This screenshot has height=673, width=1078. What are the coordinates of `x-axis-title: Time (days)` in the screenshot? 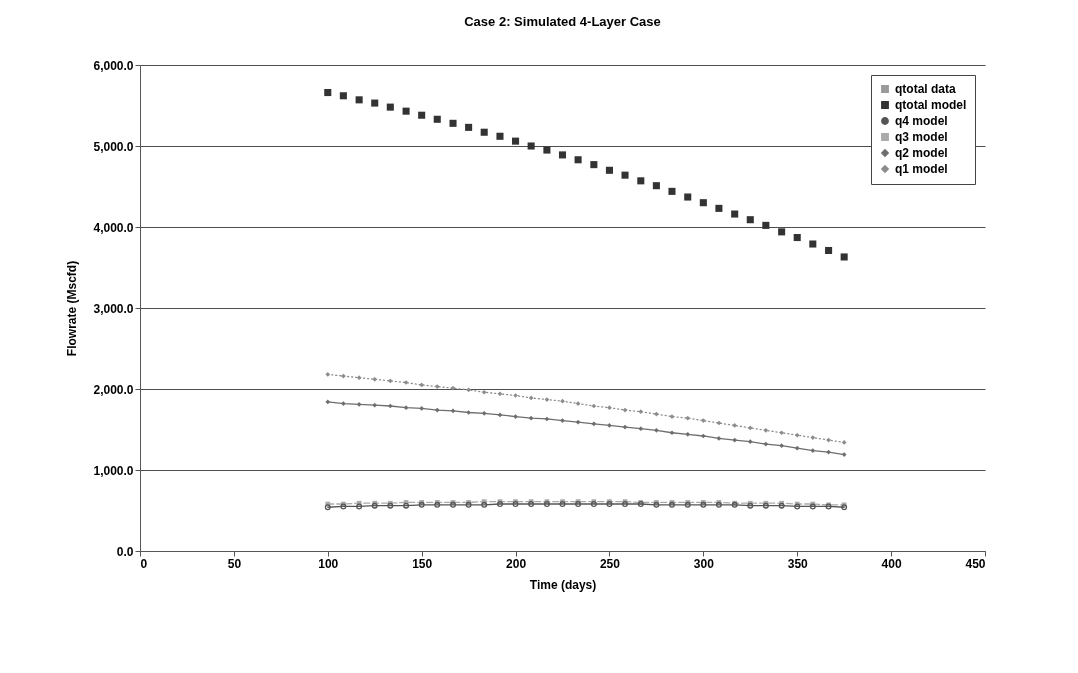 It's located at (563, 584).